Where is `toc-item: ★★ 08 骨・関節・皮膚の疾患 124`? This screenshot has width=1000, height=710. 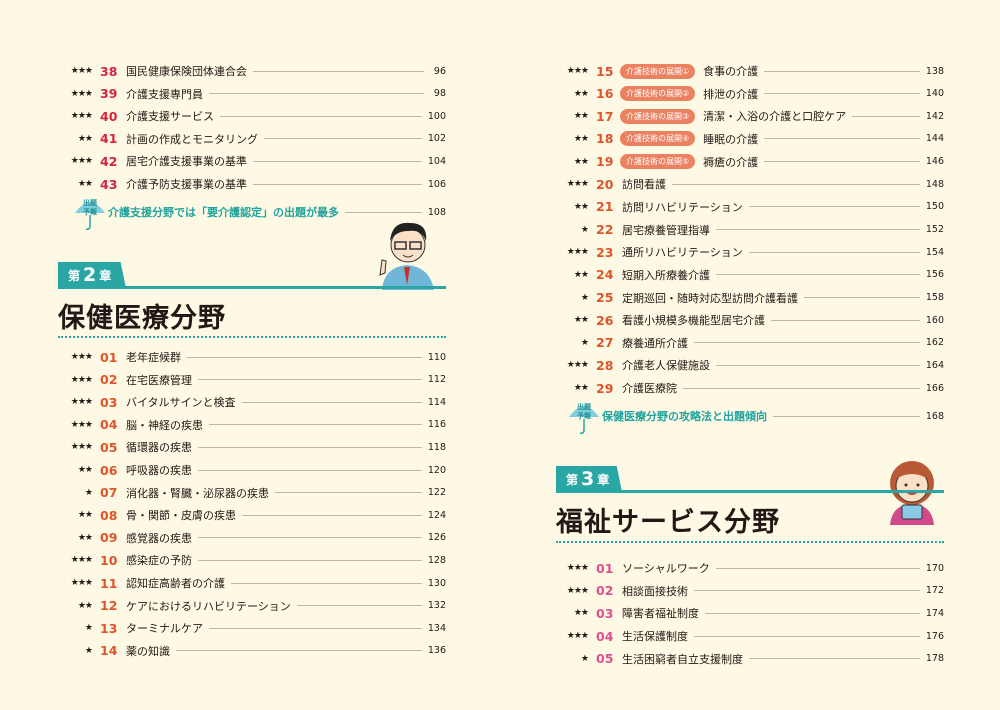
toc-item: ★★ 08 骨・関節・皮膚の疾患 124 is located at coordinates (250, 515).